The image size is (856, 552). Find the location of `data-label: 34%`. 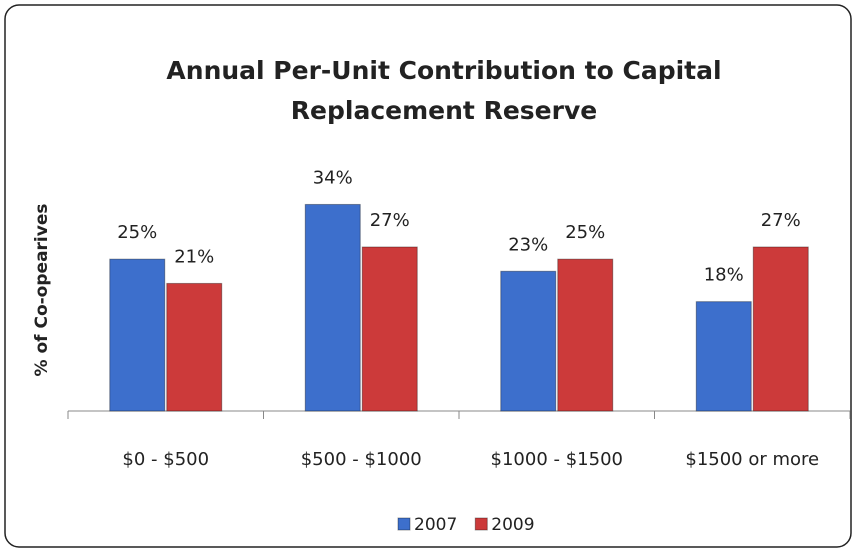

data-label: 34% is located at coordinates (333, 177).